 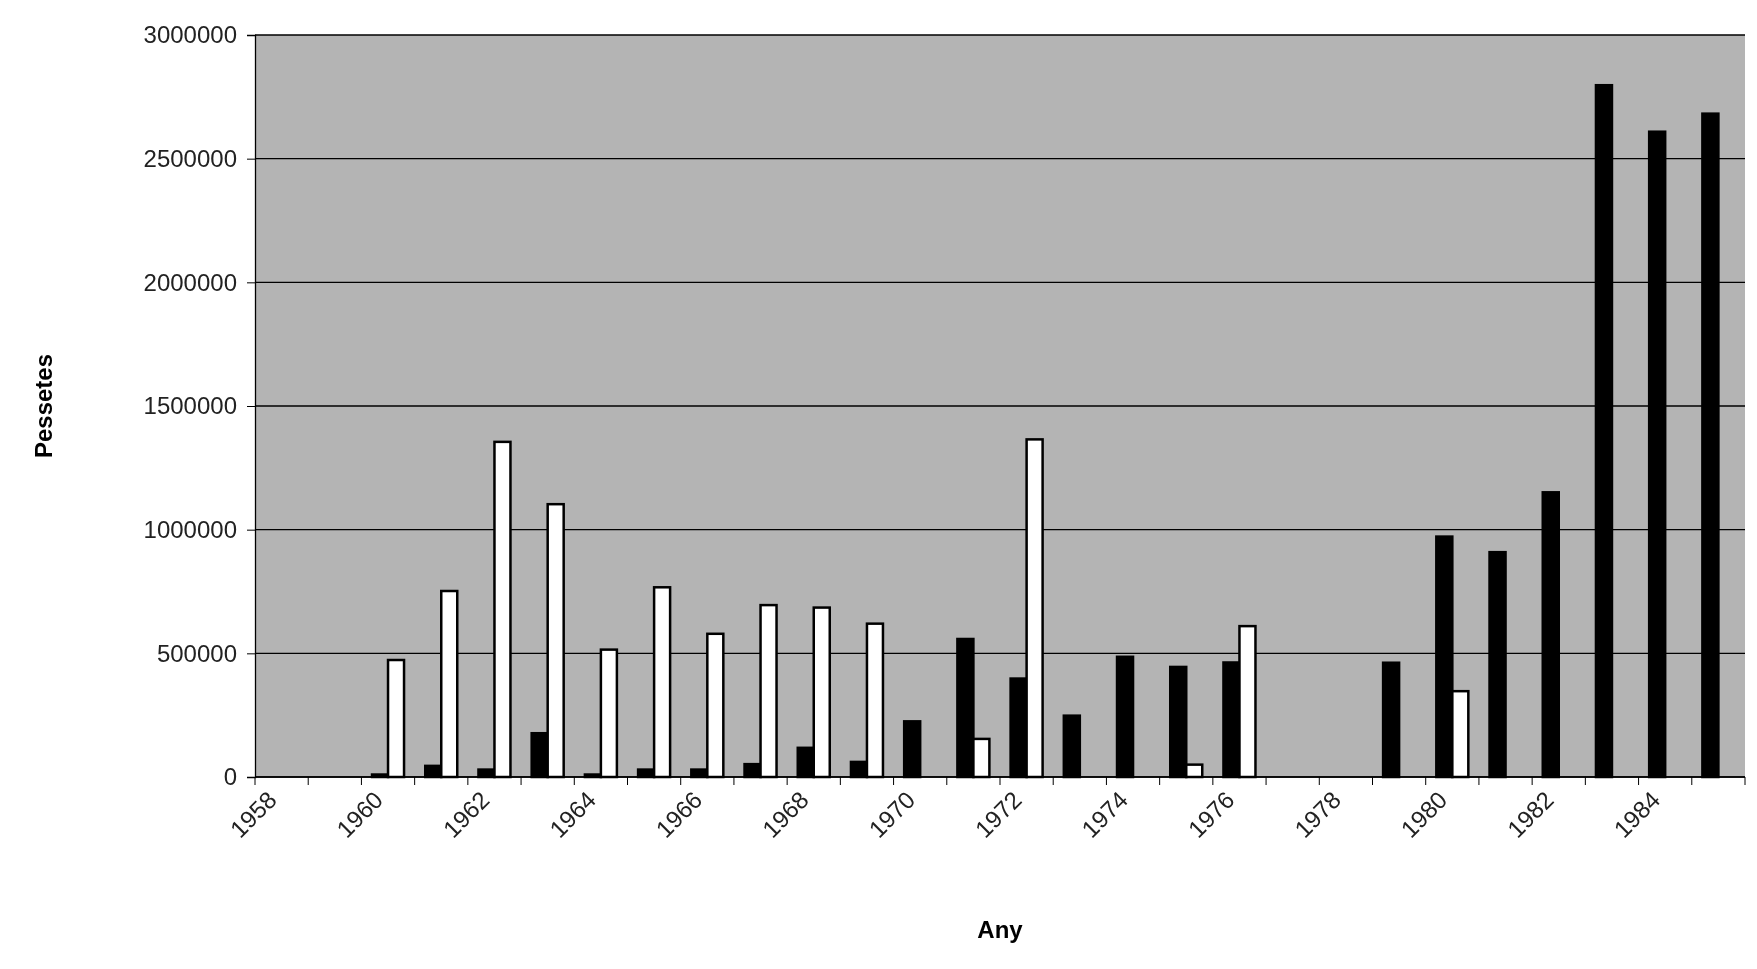 I want to click on y-axis-title: Pessetes, so click(x=43, y=406).